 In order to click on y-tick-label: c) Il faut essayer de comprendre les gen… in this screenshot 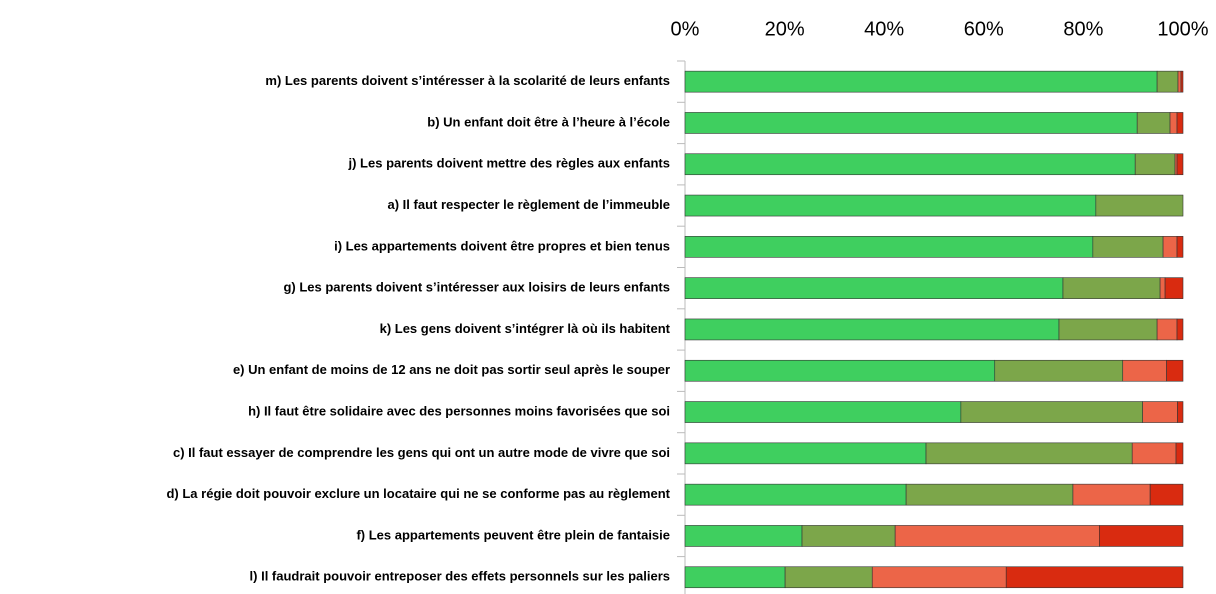, I will do `click(421, 452)`.